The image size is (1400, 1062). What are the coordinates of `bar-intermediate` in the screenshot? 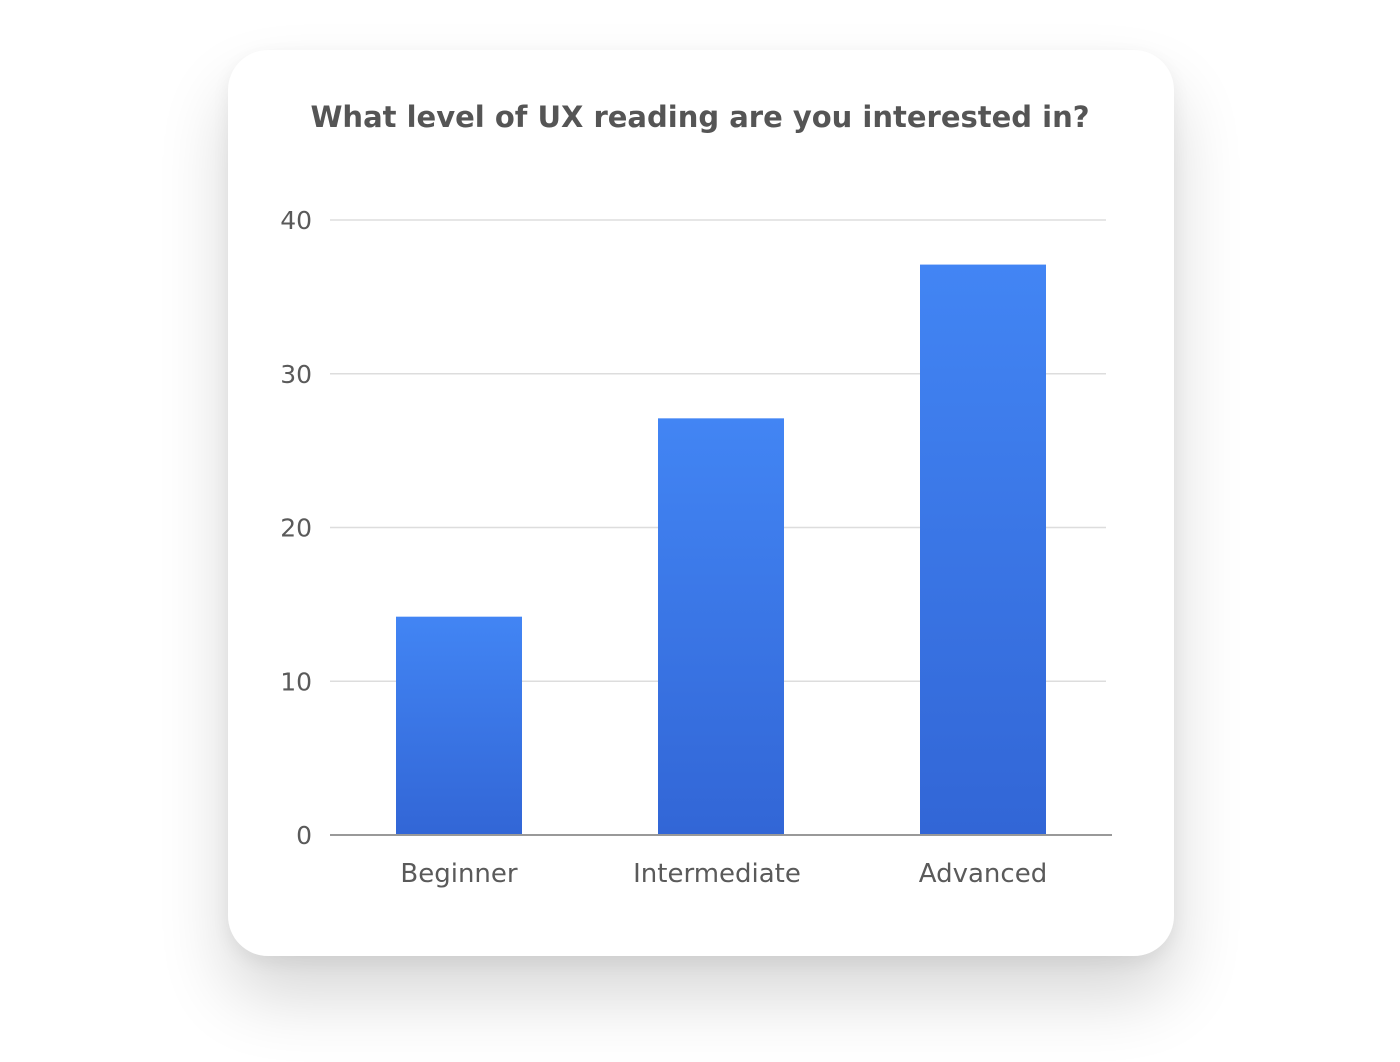 It's located at (721, 626).